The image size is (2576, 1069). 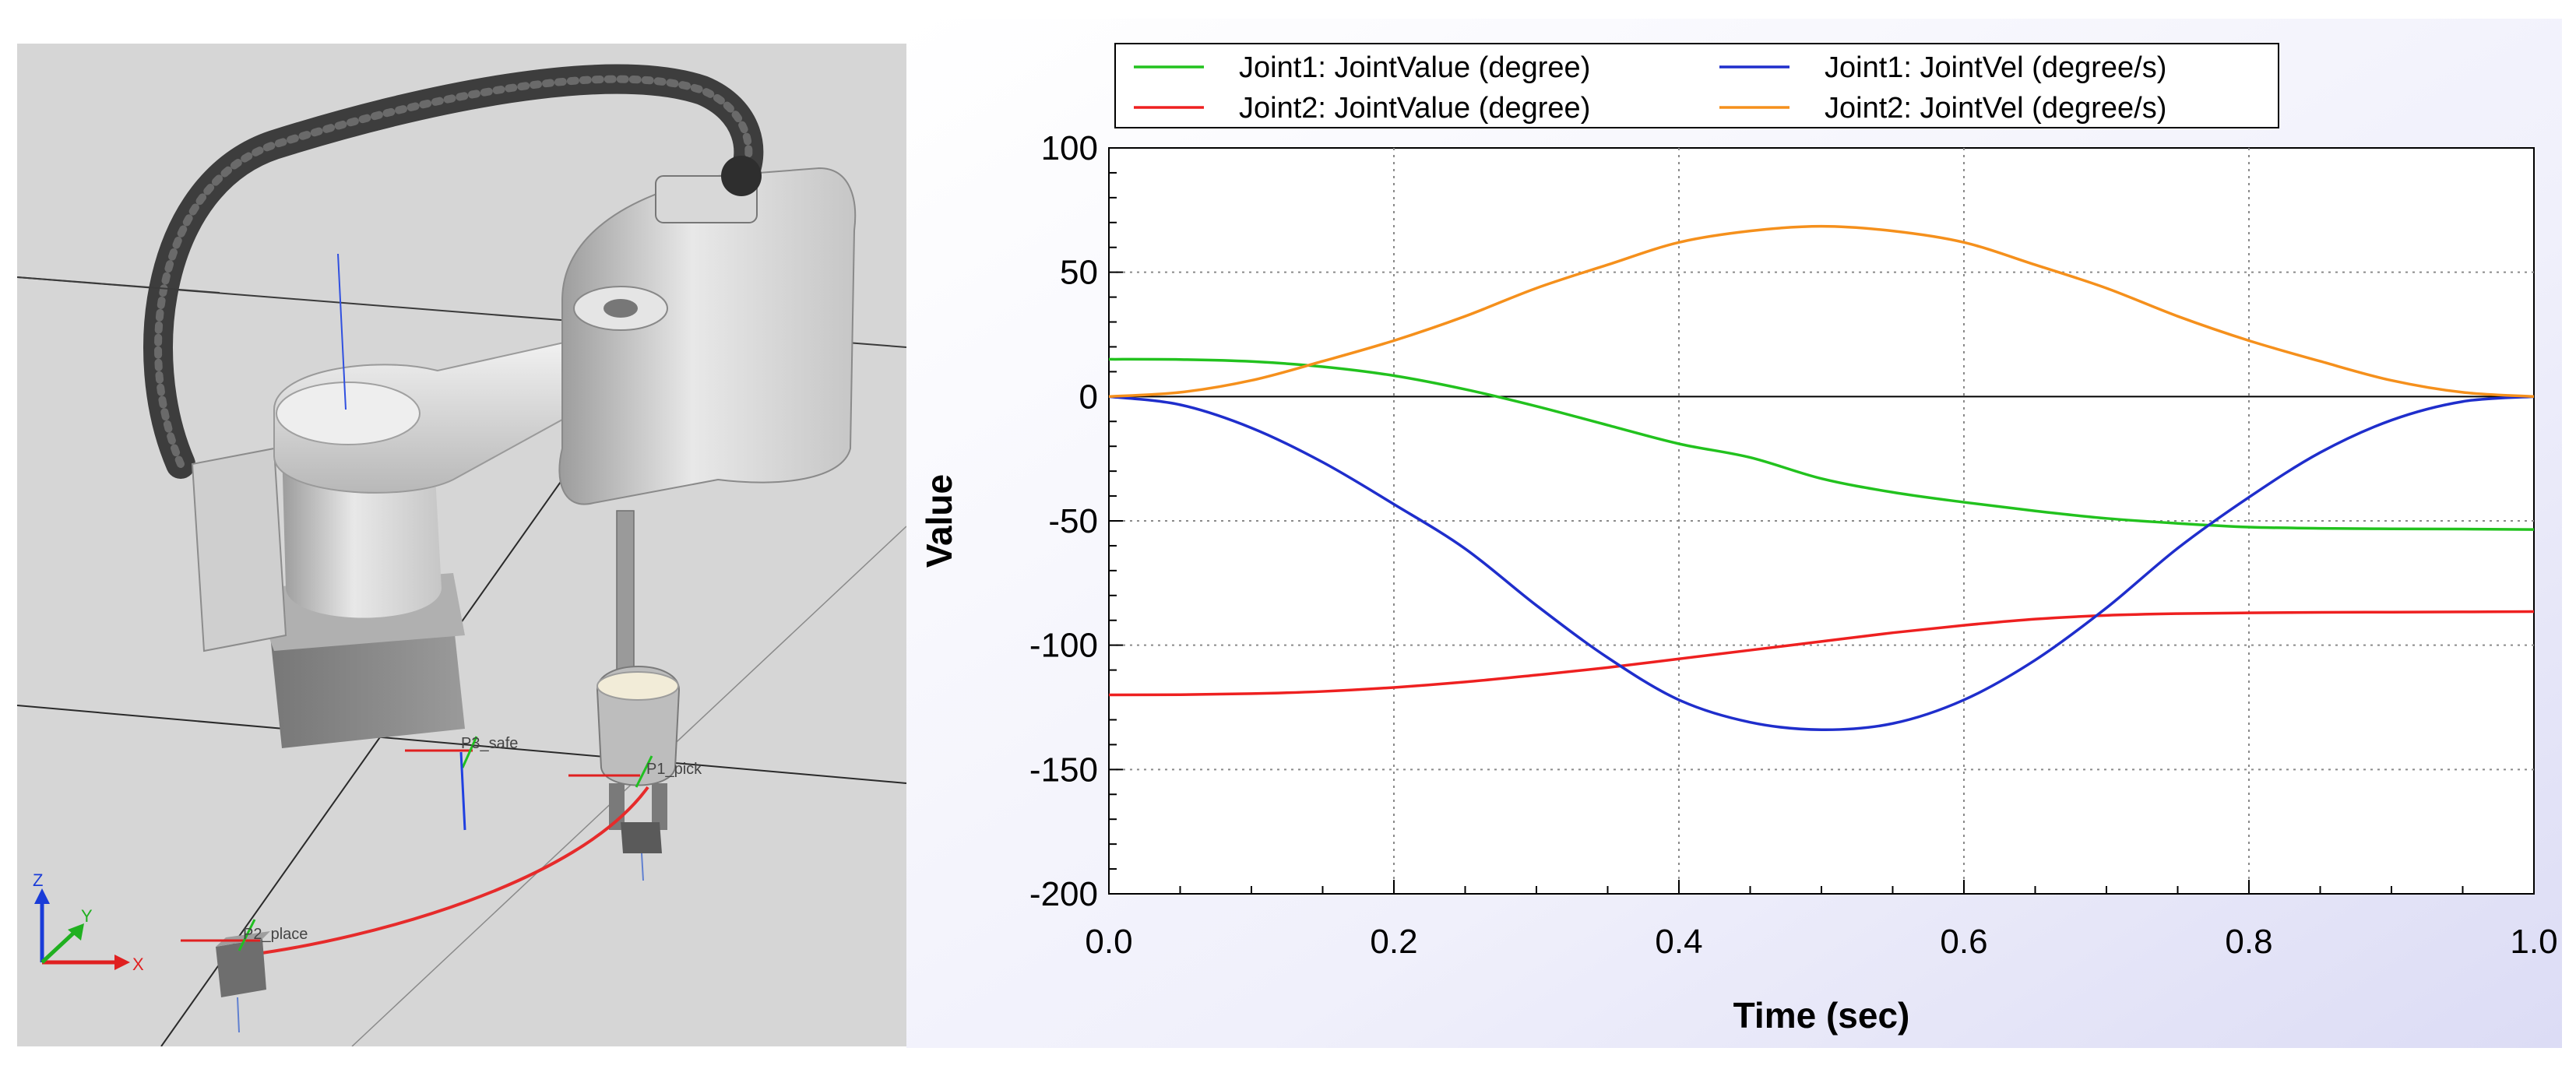 I want to click on x-tick-label: 0.0, so click(x=1108, y=942).